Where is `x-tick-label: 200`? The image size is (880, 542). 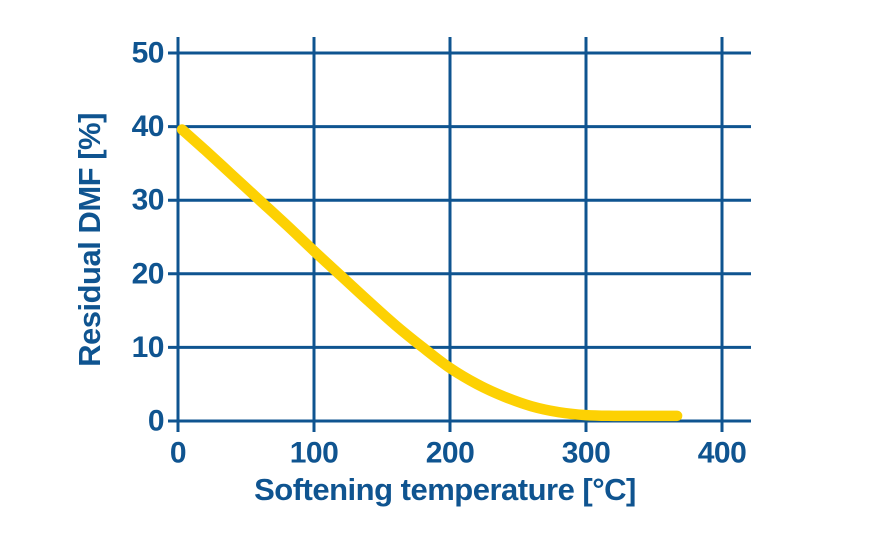 x-tick-label: 200 is located at coordinates (450, 453).